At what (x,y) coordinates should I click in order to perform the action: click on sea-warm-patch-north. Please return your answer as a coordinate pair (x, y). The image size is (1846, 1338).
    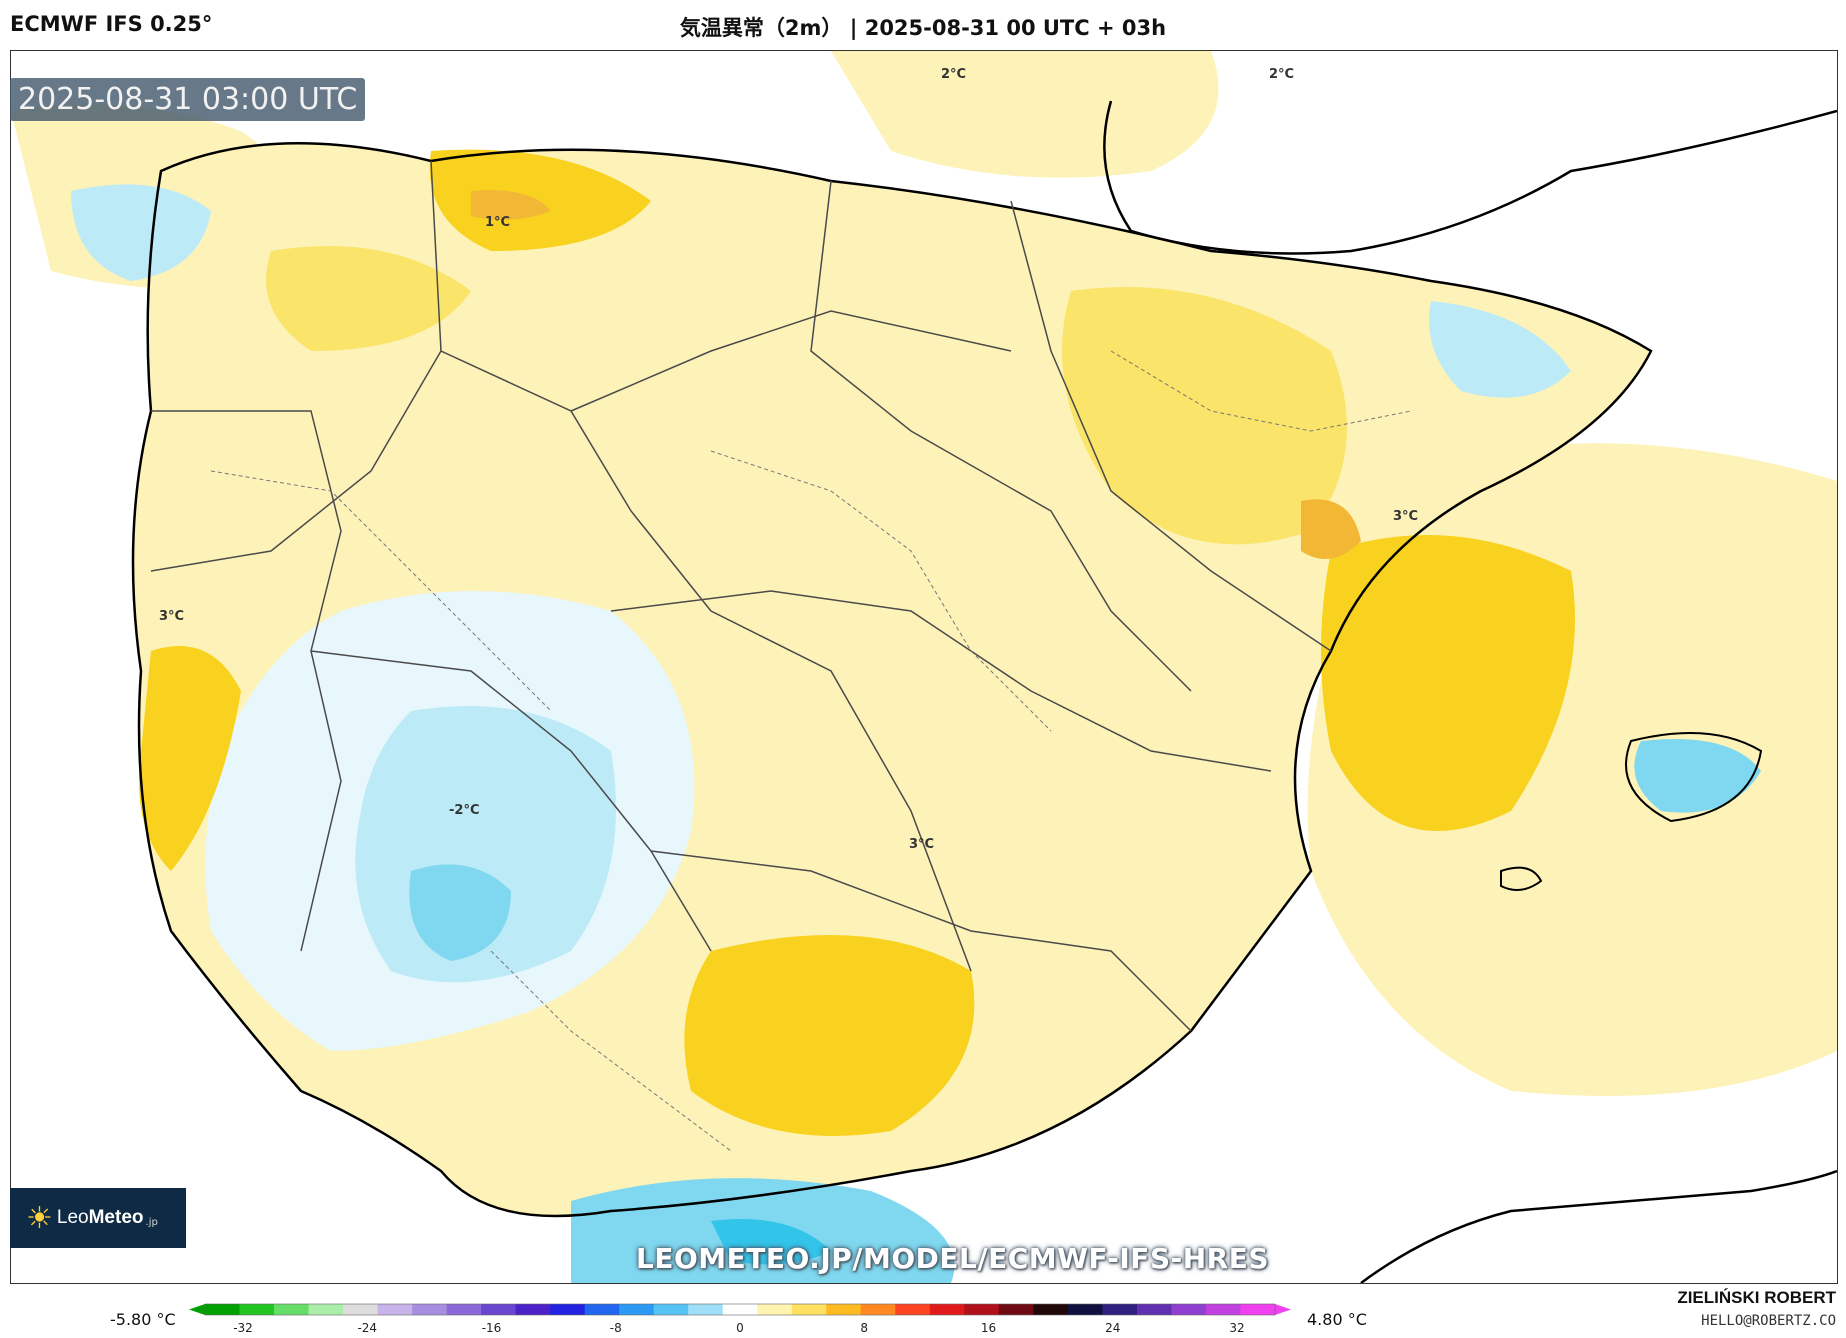
    Looking at the image, I should click on (1025, 114).